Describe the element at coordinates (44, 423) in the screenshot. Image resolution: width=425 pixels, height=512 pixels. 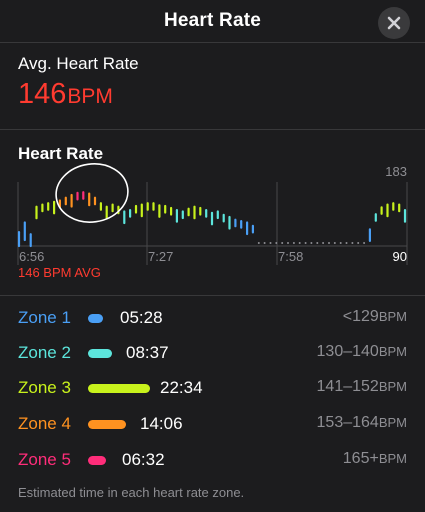
I see `zone-name: Zone 4` at that location.